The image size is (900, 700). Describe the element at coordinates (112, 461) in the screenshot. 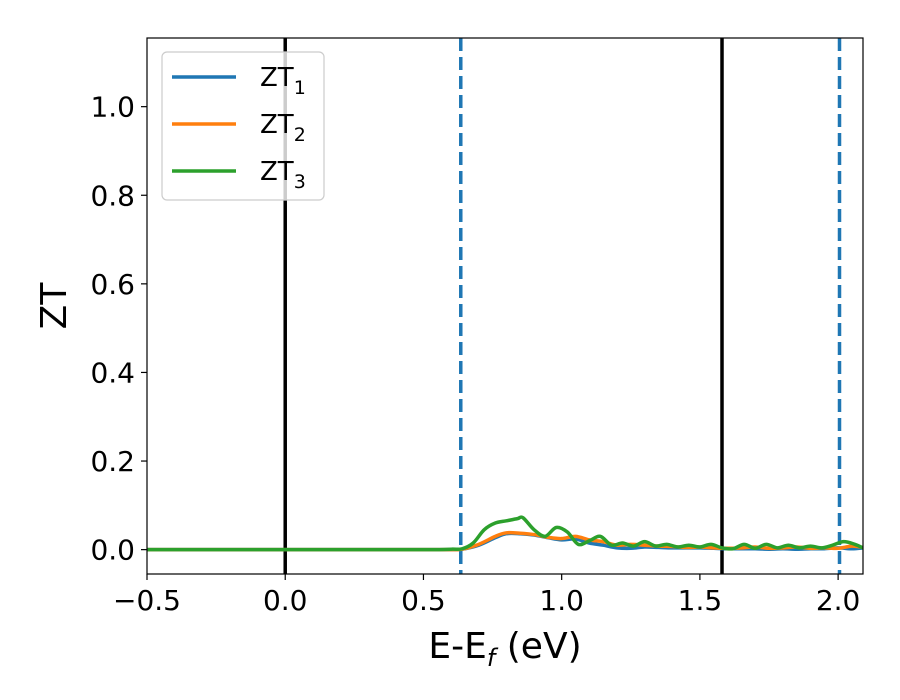

I see `y-tick-label: 0.2` at that location.